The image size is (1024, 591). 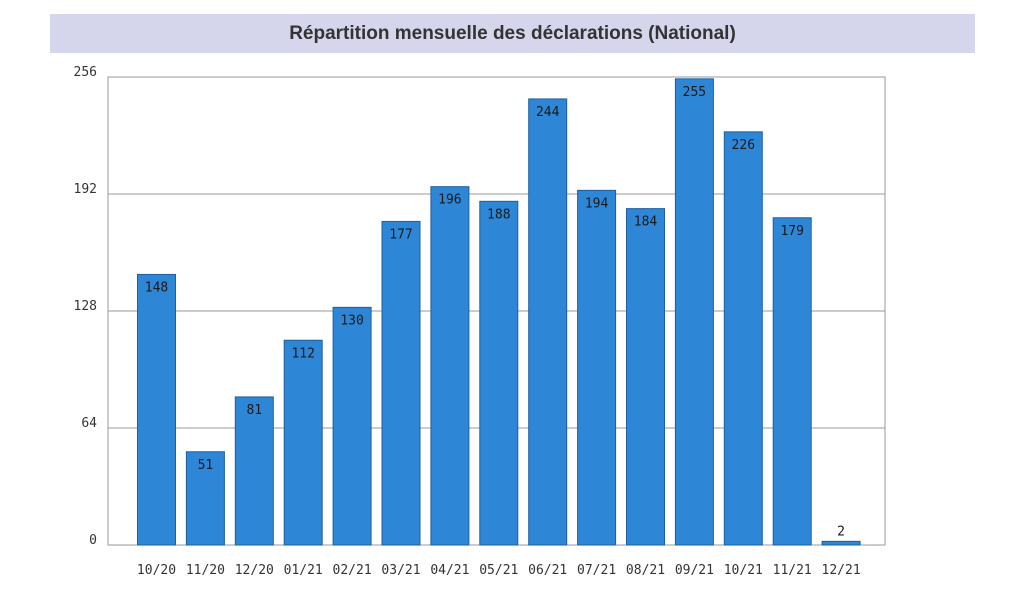 I want to click on x-tick-label: 12/21, so click(x=841, y=570).